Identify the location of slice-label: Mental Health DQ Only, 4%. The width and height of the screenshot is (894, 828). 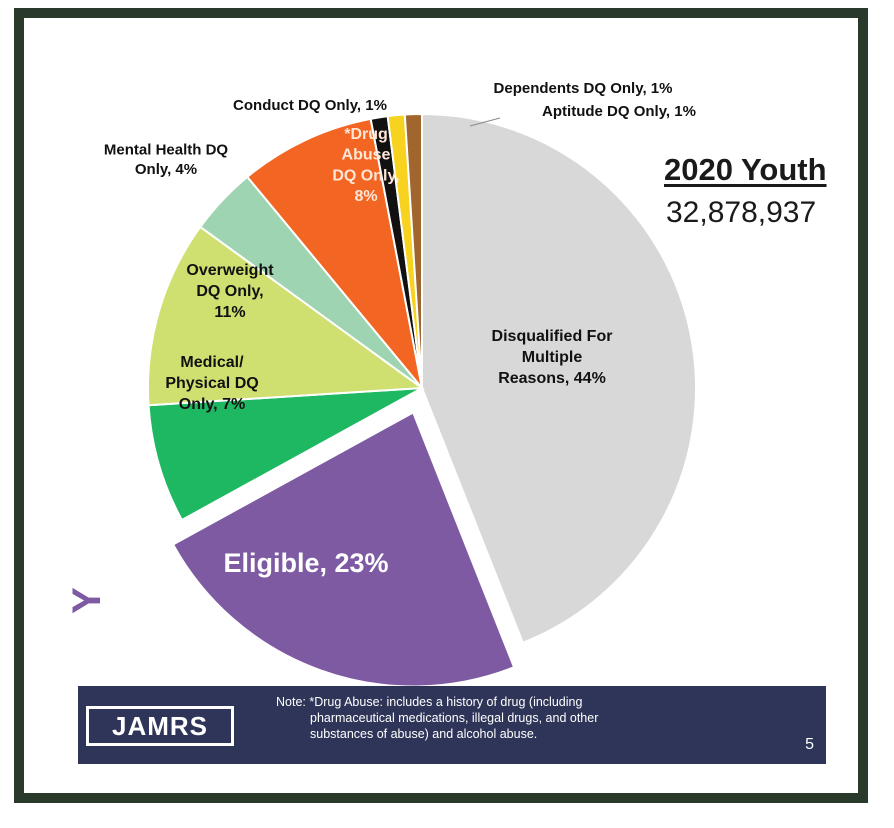
(166, 159).